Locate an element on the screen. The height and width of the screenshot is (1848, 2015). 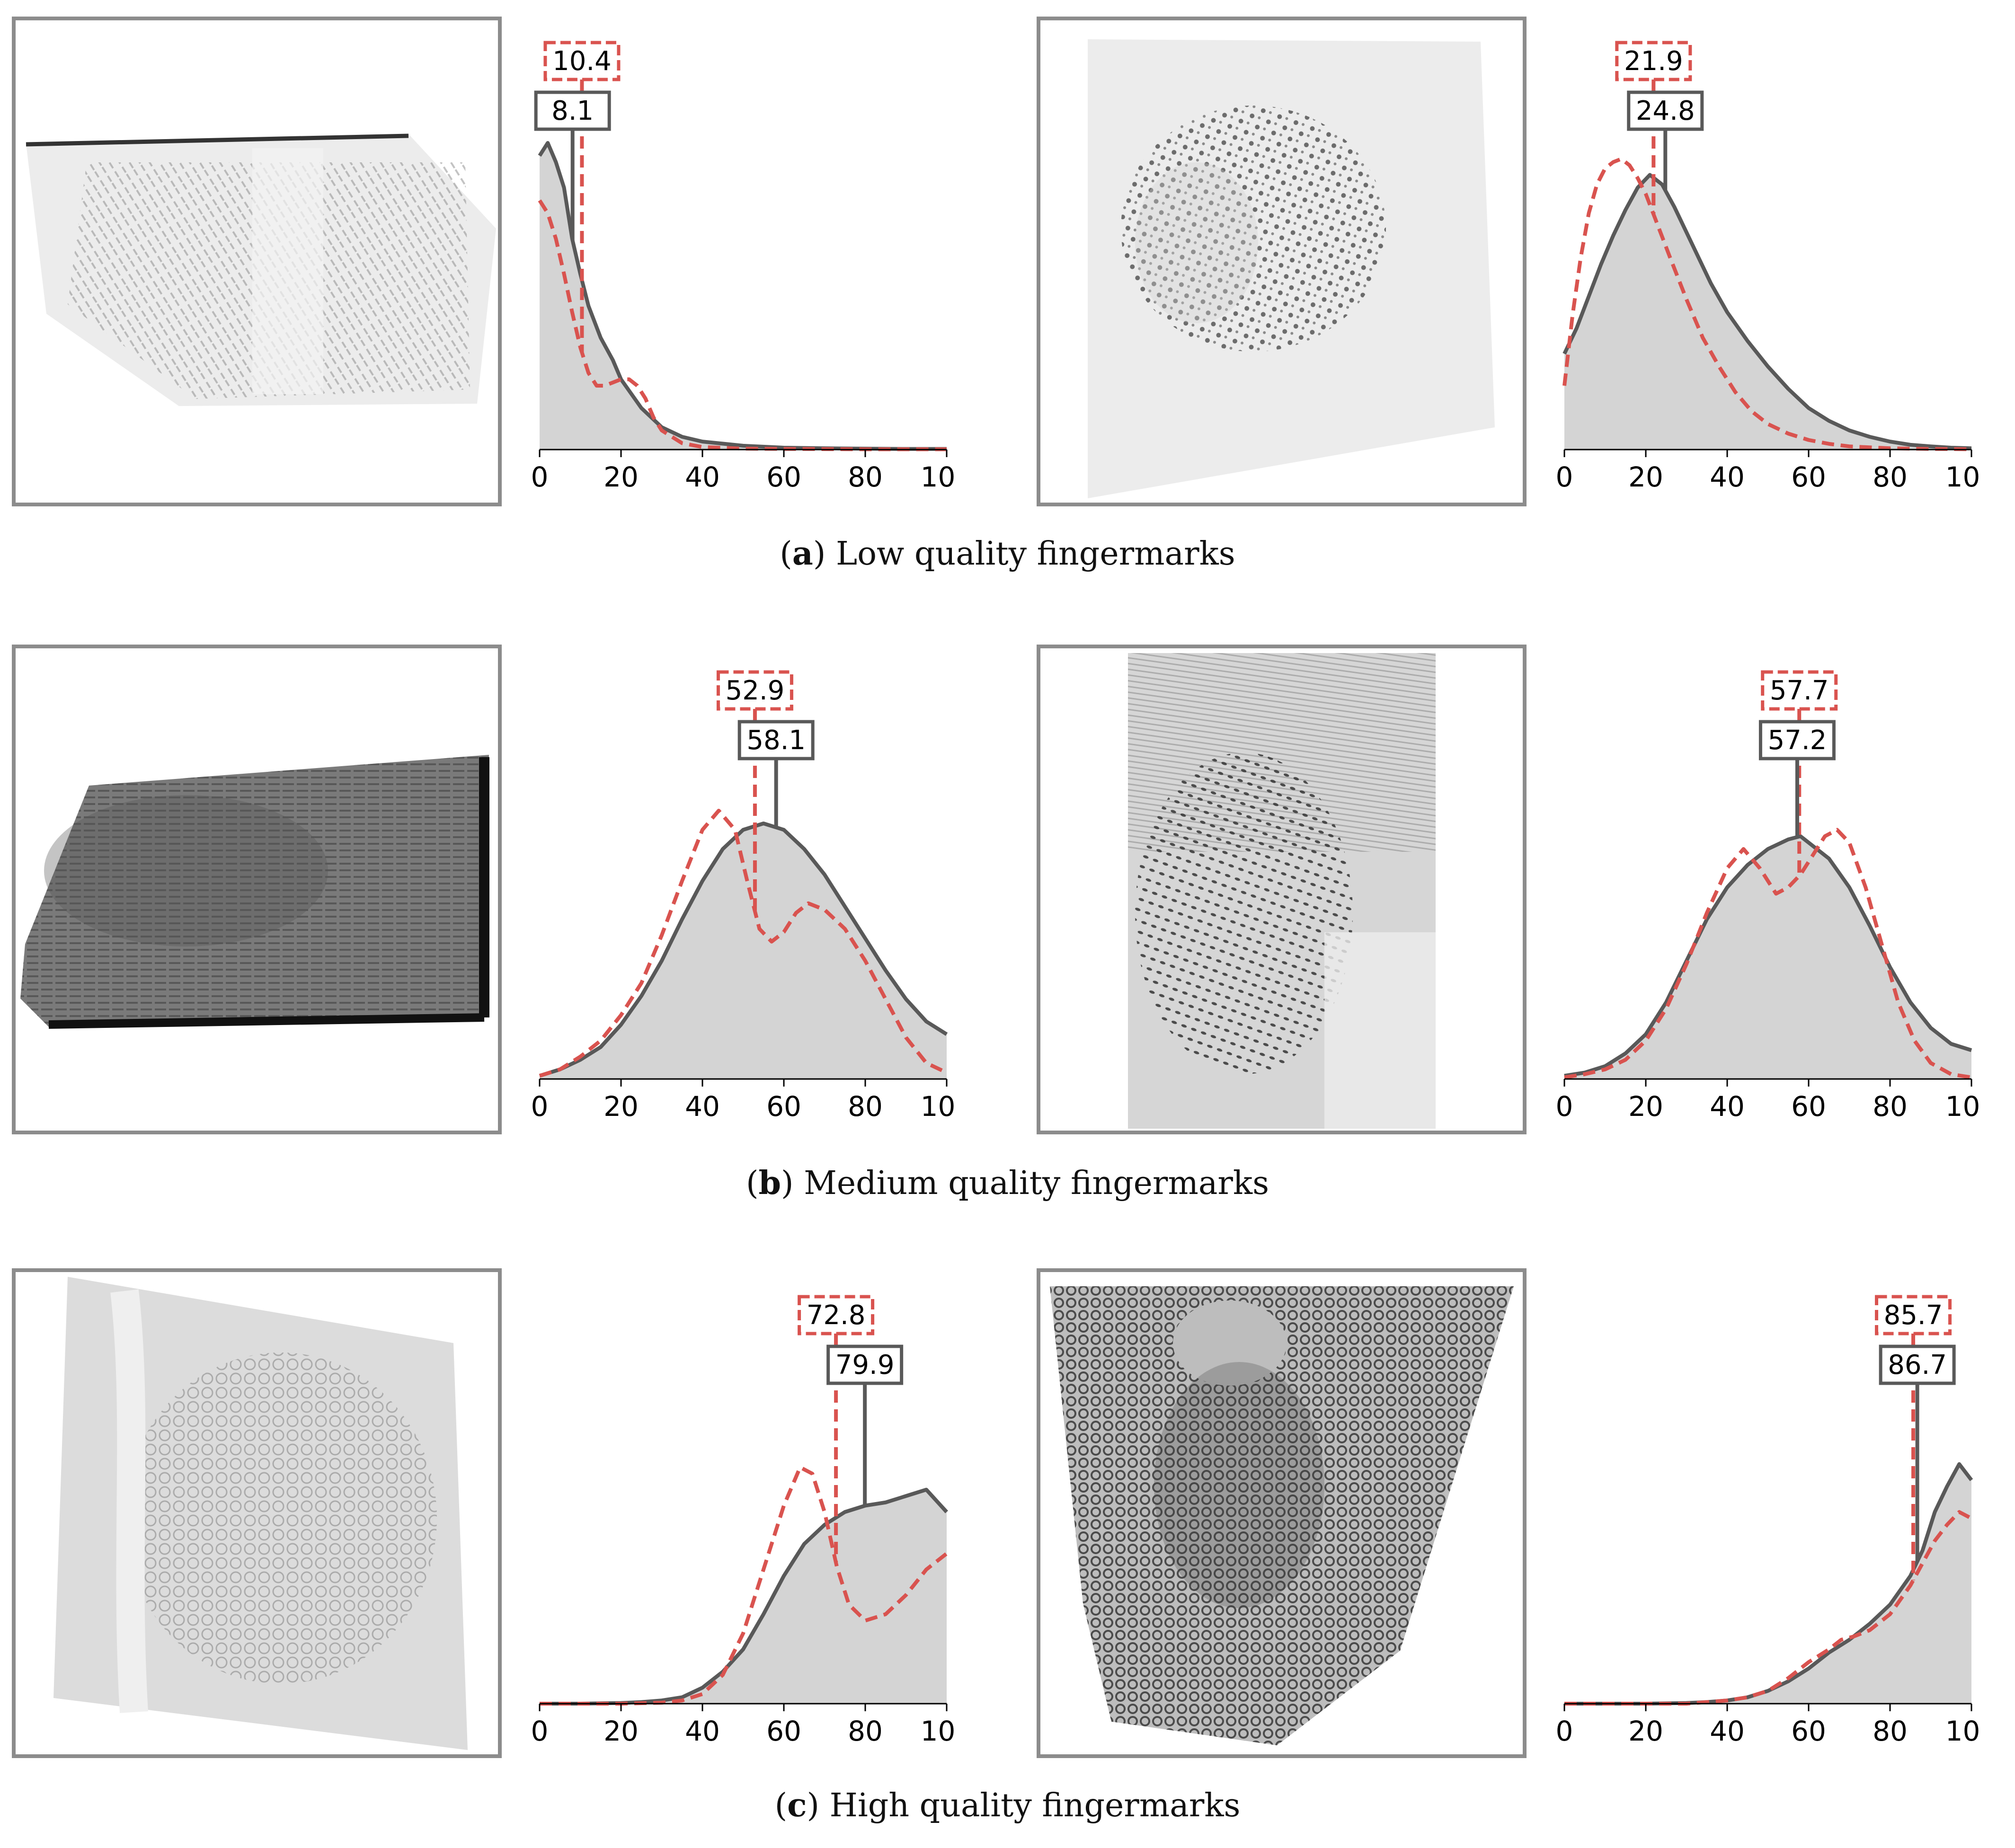
measured-label: 79.9 is located at coordinates (865, 1365).